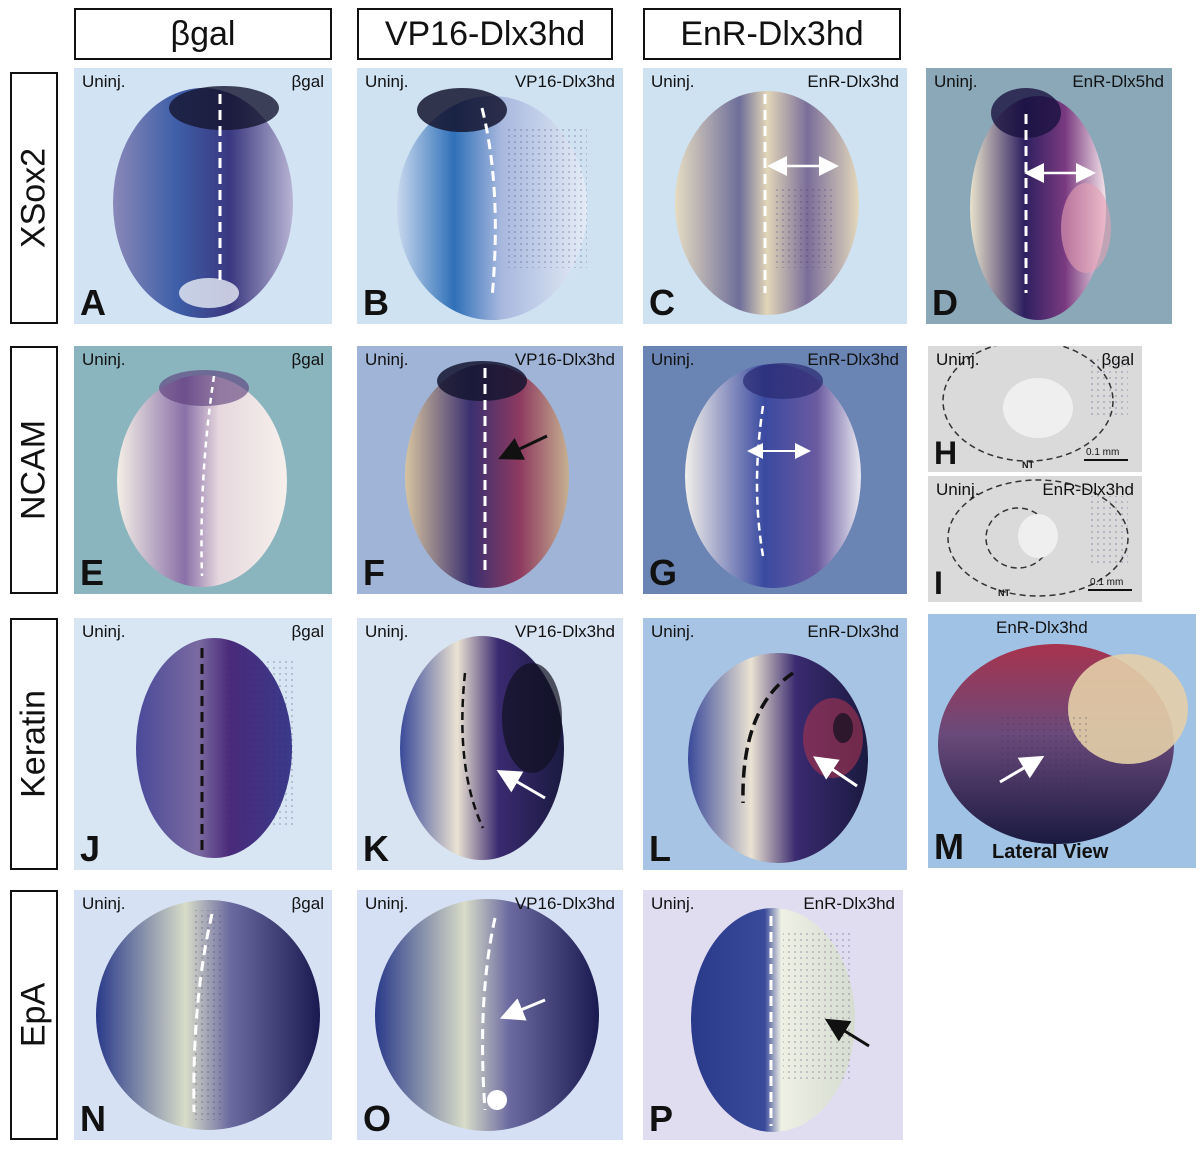 The width and height of the screenshot is (1203, 1151). I want to click on embryo-image-e, so click(202, 478).